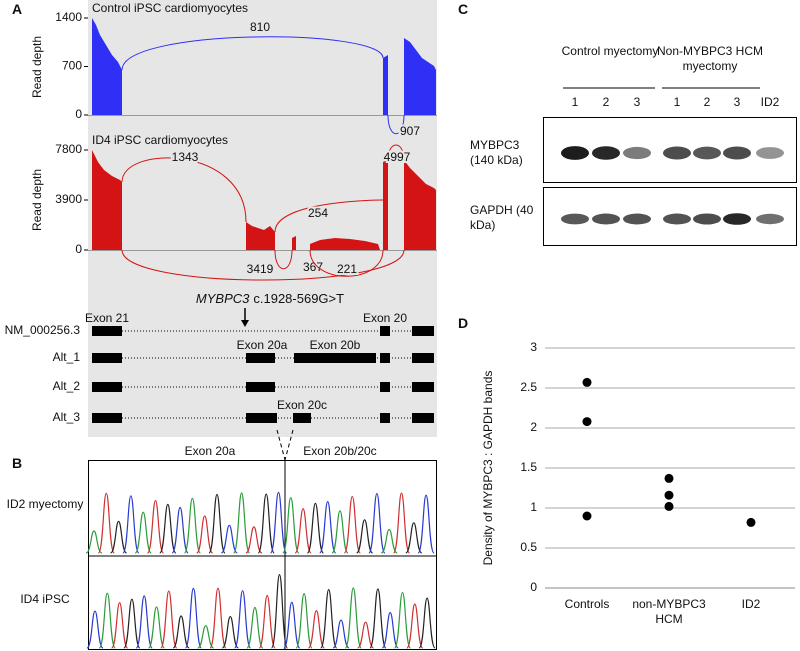  Describe the element at coordinates (770, 102) in the screenshot. I see `lane-label: ID2` at that location.